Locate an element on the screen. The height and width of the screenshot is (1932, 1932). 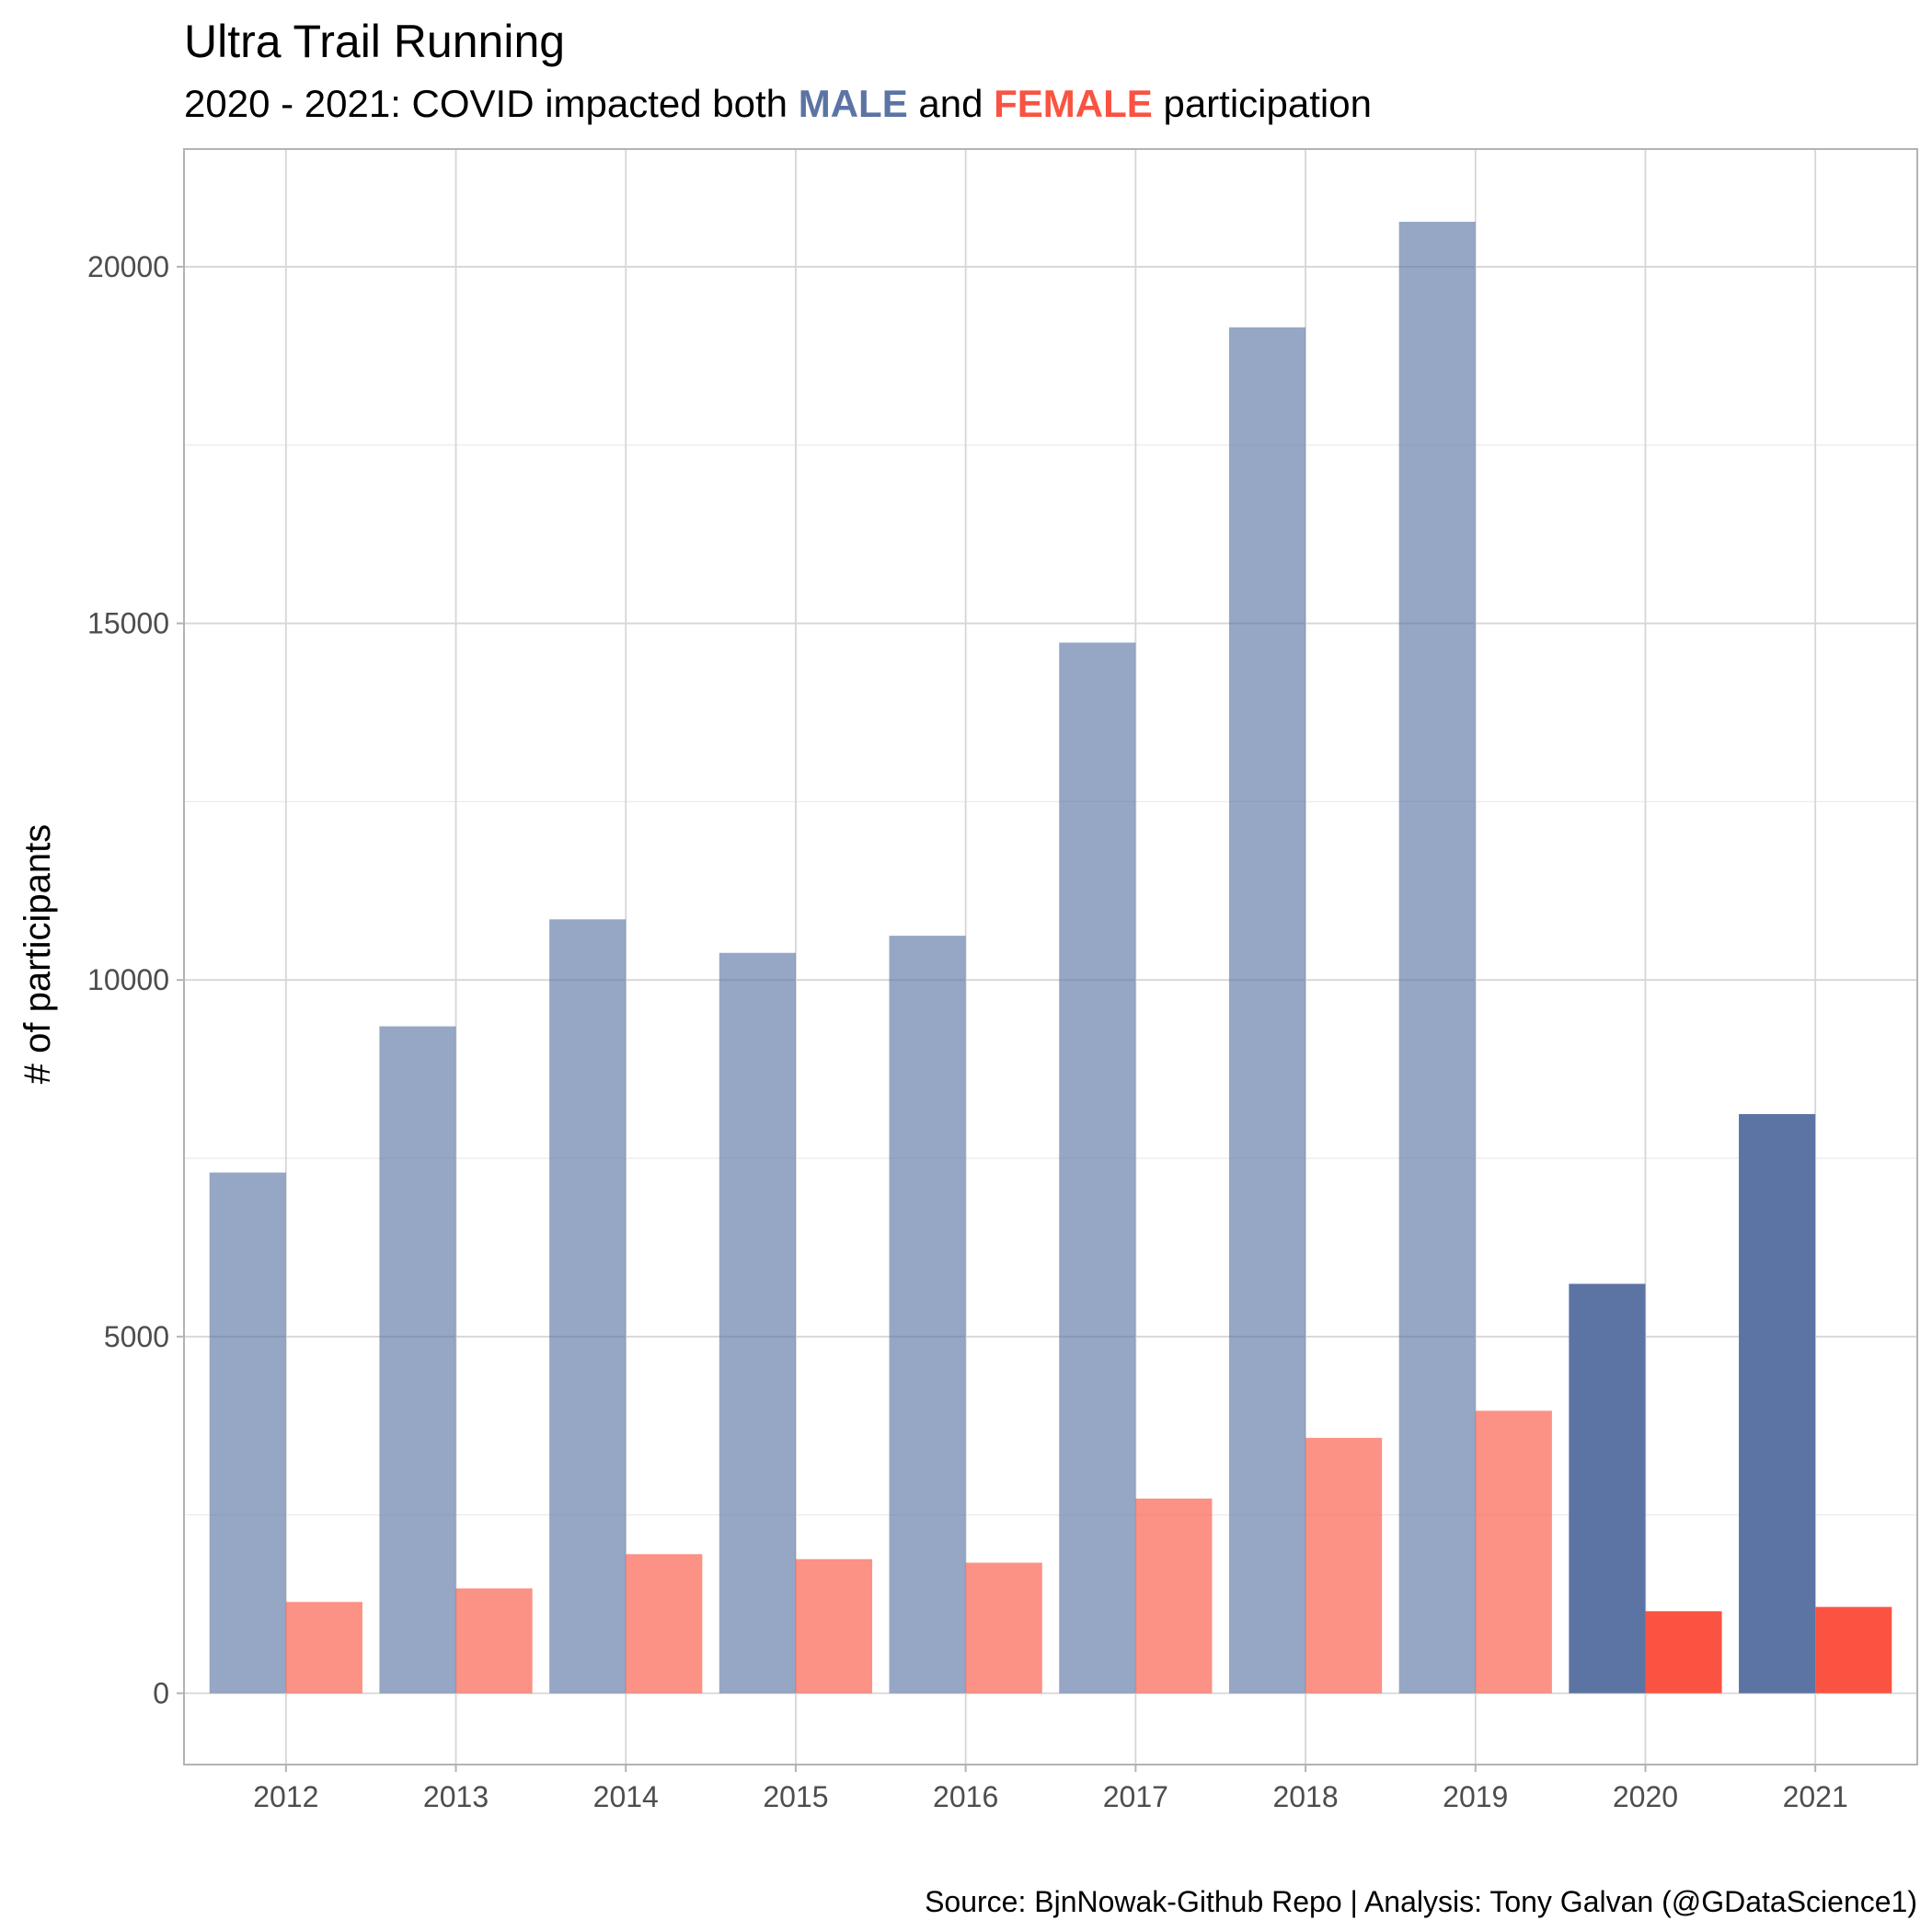
bar-female-2013 is located at coordinates (494, 1641).